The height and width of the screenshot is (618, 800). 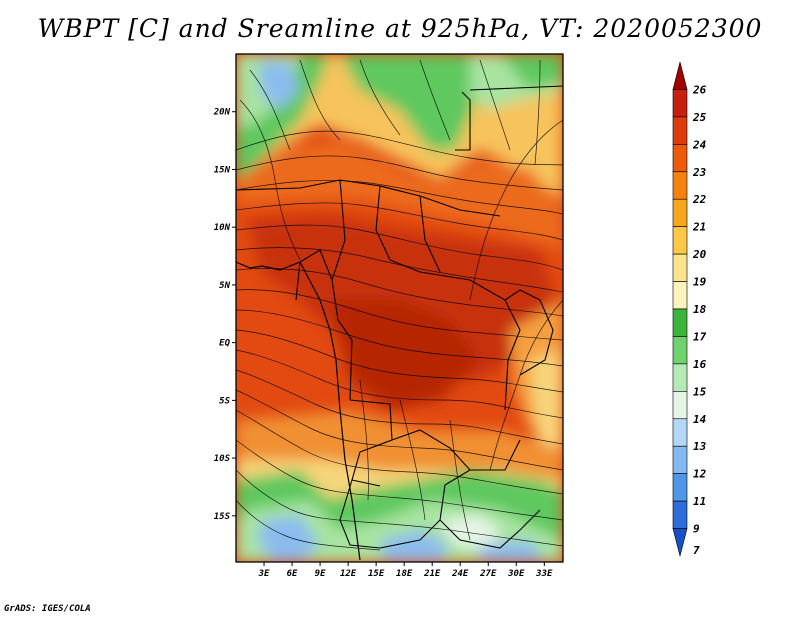 I want to click on coastline, so click(x=298, y=411).